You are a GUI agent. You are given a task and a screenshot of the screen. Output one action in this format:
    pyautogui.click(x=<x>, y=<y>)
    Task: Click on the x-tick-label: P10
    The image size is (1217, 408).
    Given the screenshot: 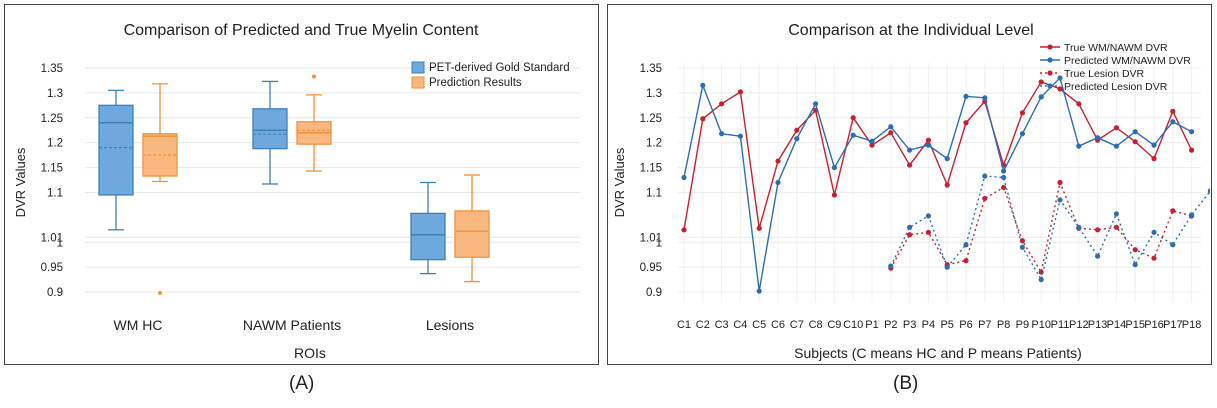 What is the action you would take?
    pyautogui.click(x=1041, y=325)
    